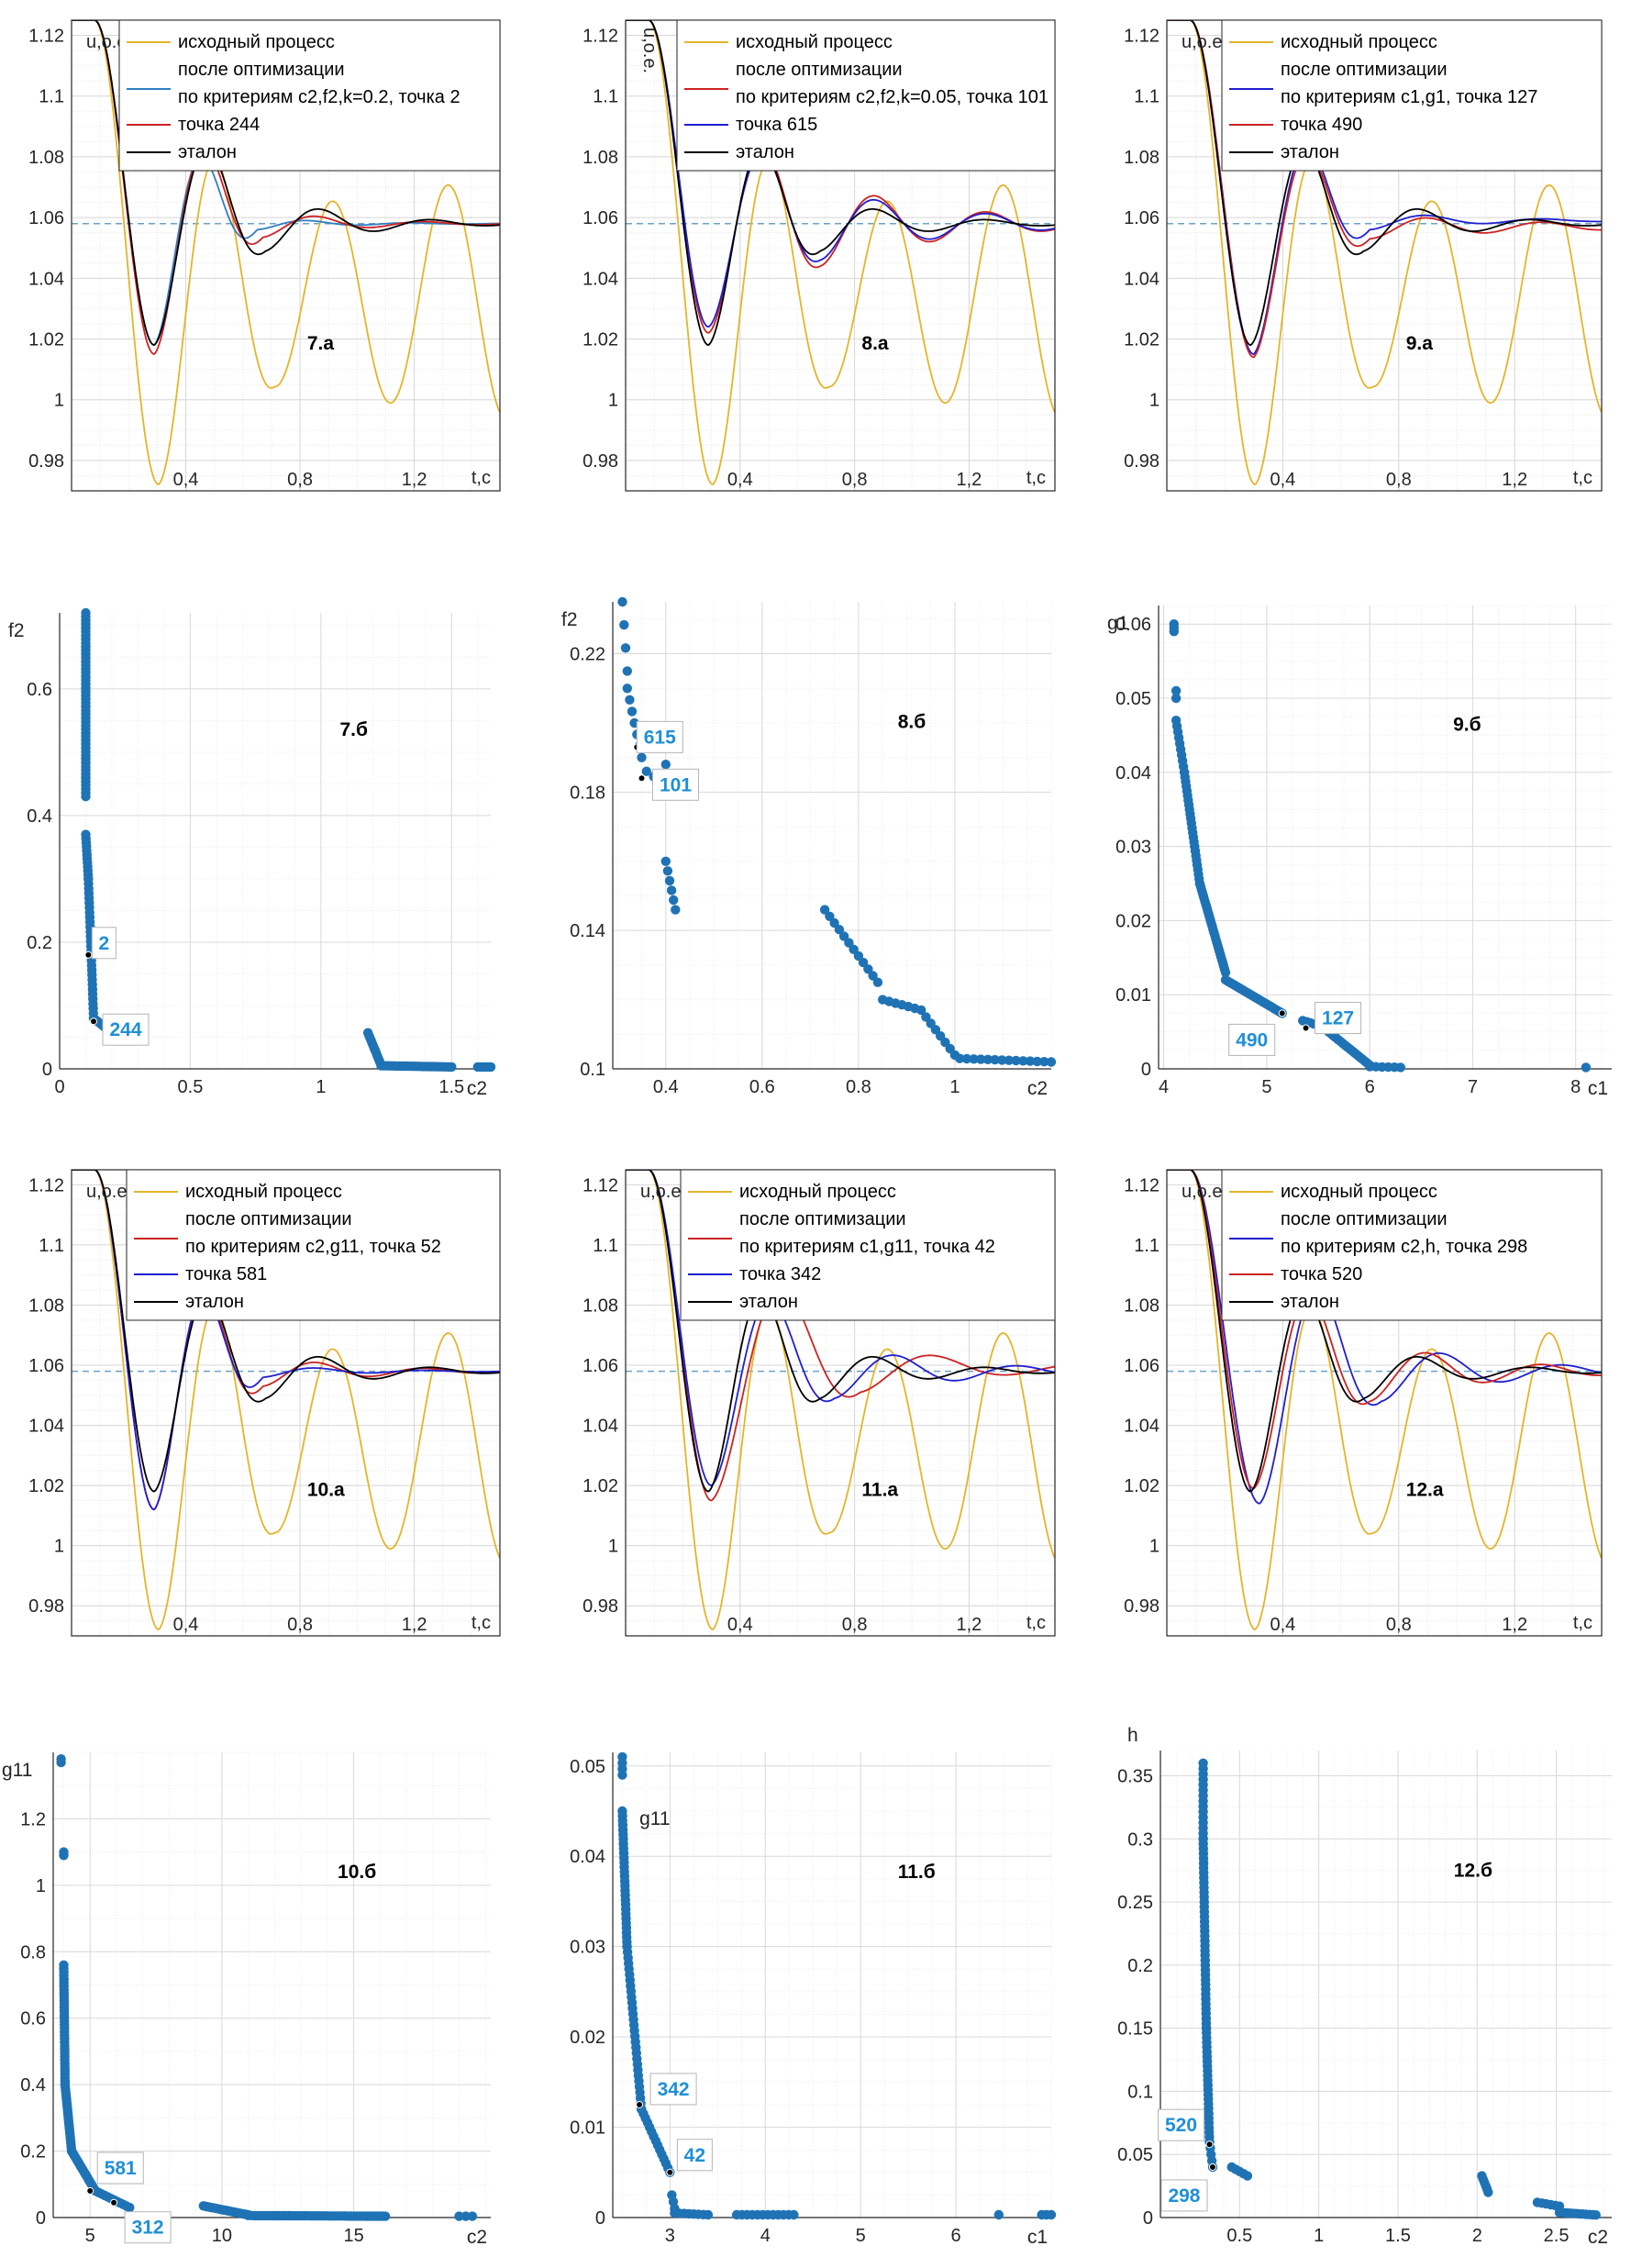 Image resolution: width=1631 pixels, height=2268 pixels. I want to click on x-tick-label: 8, so click(1576, 1087).